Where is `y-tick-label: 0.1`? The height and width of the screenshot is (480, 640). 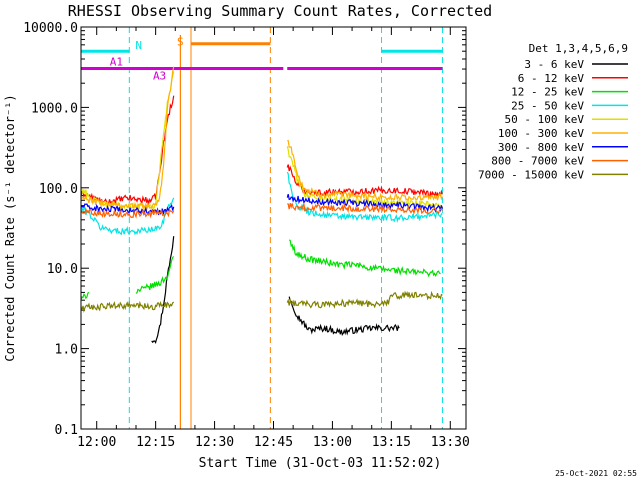 y-tick-label: 0.1 is located at coordinates (66, 430).